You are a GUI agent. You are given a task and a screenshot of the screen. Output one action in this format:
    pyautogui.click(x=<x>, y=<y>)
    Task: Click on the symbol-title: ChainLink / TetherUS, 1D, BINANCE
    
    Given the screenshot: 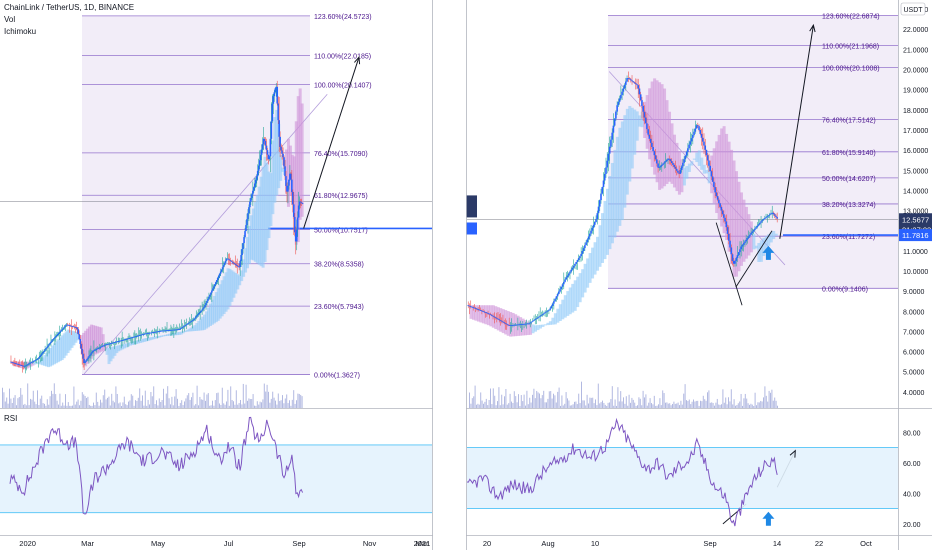 What is the action you would take?
    pyautogui.click(x=69, y=7)
    